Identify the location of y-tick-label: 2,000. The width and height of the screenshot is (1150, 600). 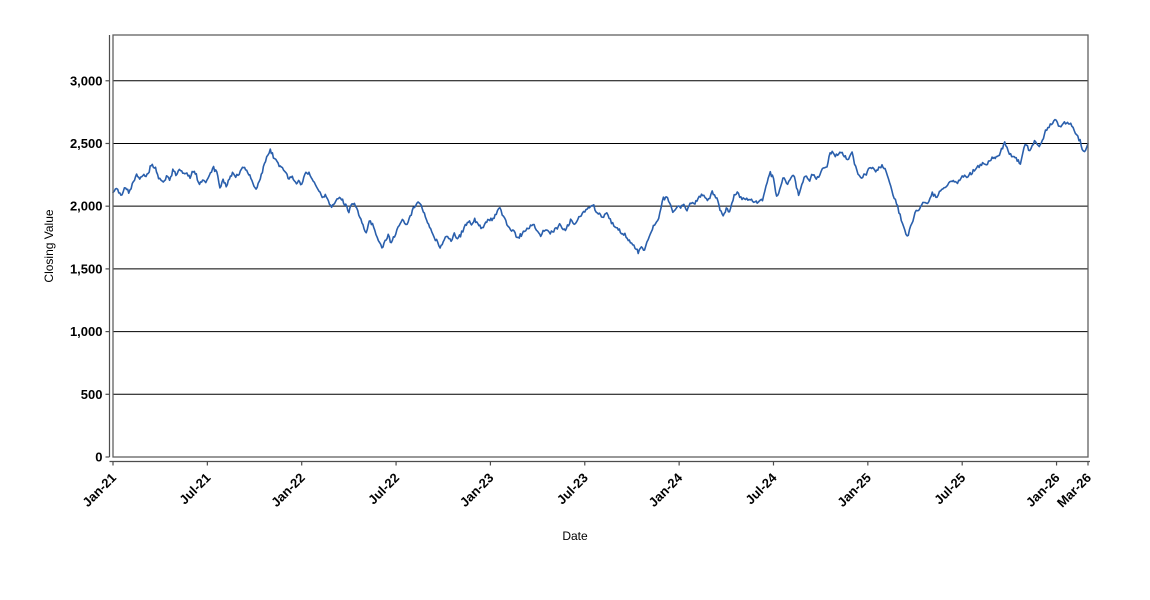
(86, 206).